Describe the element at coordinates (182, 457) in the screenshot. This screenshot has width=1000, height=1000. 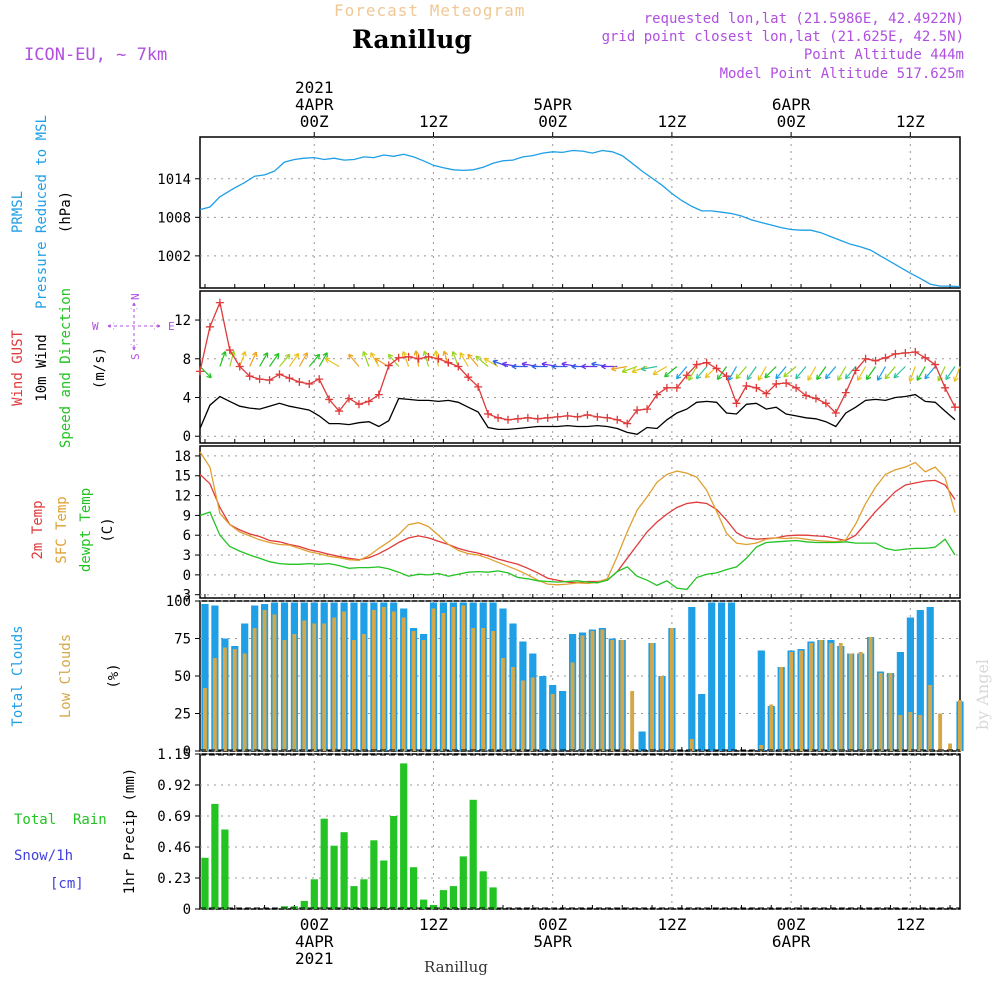
I see `y-tick-label: 18` at that location.